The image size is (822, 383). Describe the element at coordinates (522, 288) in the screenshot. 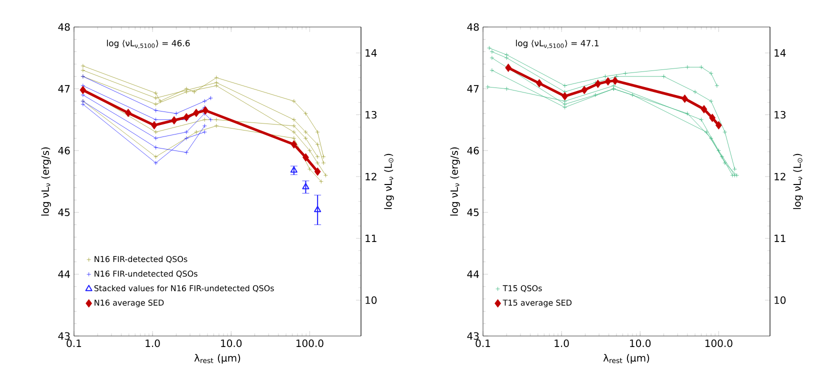

I see `legend-label: T15 QSOs` at that location.